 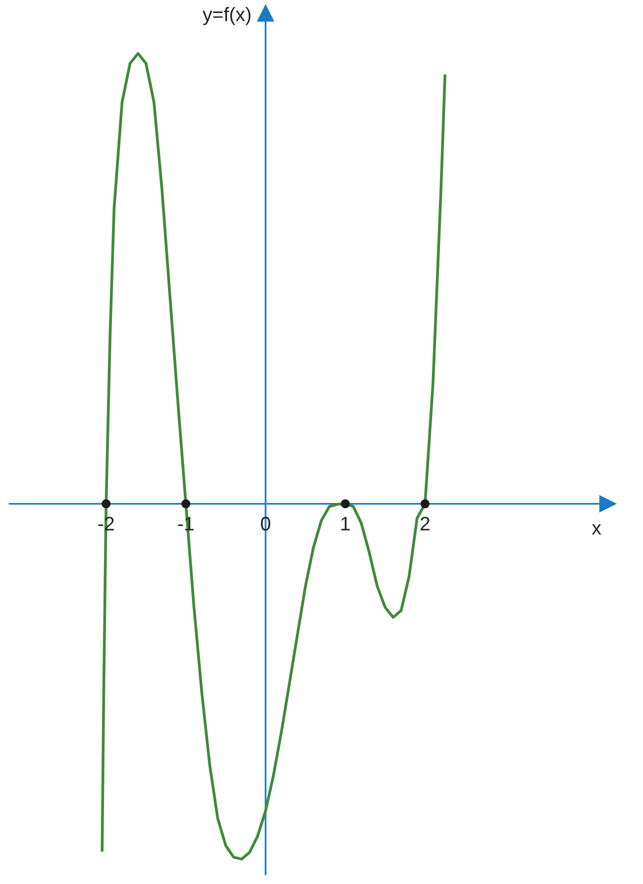 I want to click on x-tick-label: 2, so click(x=425, y=523).